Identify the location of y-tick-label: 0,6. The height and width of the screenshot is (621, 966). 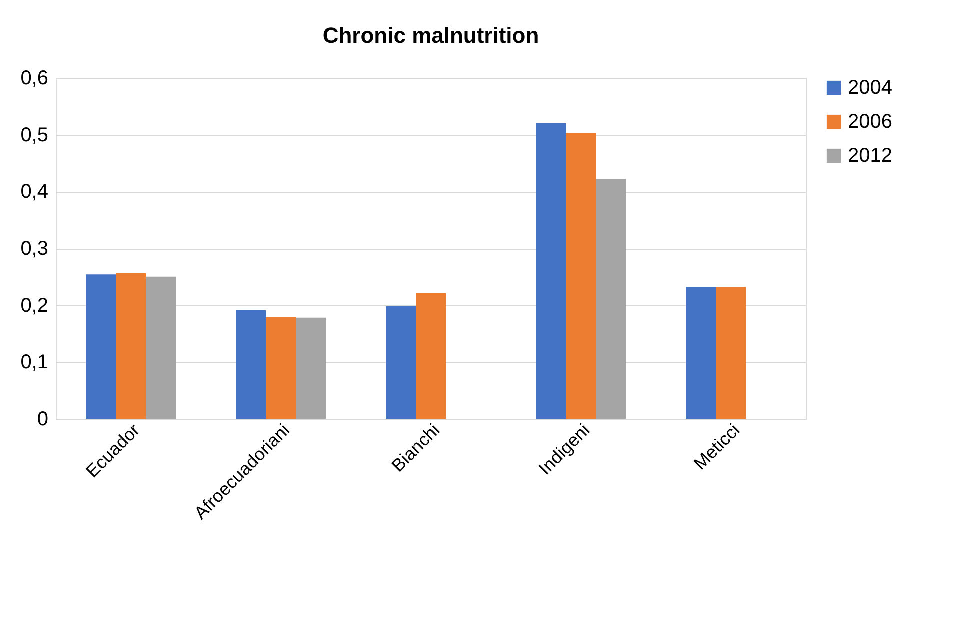
(34, 79).